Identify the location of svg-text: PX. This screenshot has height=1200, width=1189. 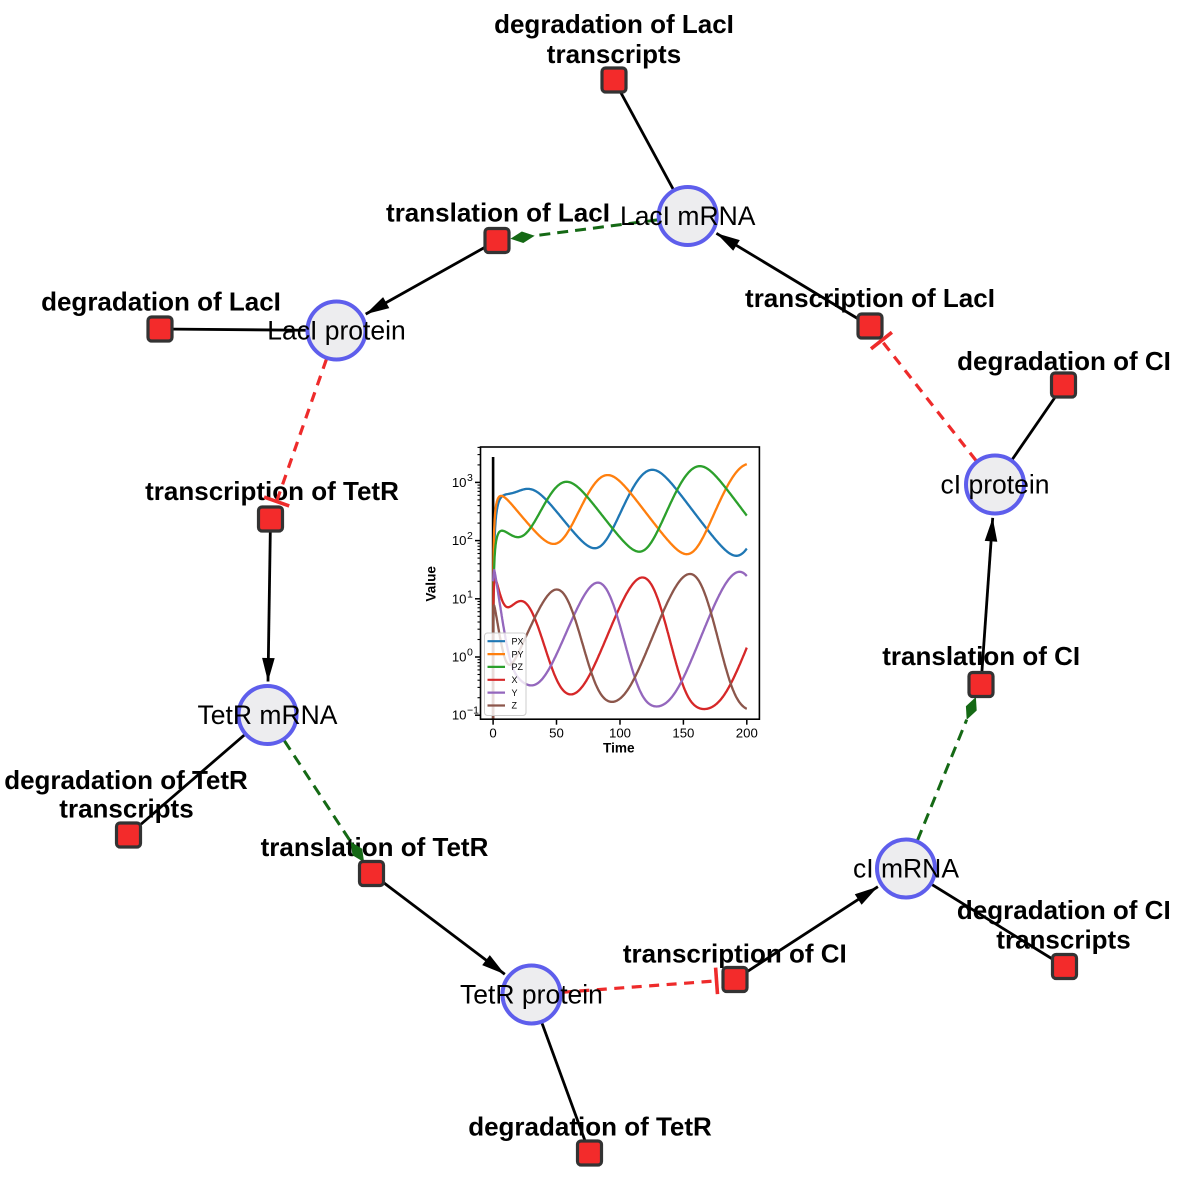
(518, 641).